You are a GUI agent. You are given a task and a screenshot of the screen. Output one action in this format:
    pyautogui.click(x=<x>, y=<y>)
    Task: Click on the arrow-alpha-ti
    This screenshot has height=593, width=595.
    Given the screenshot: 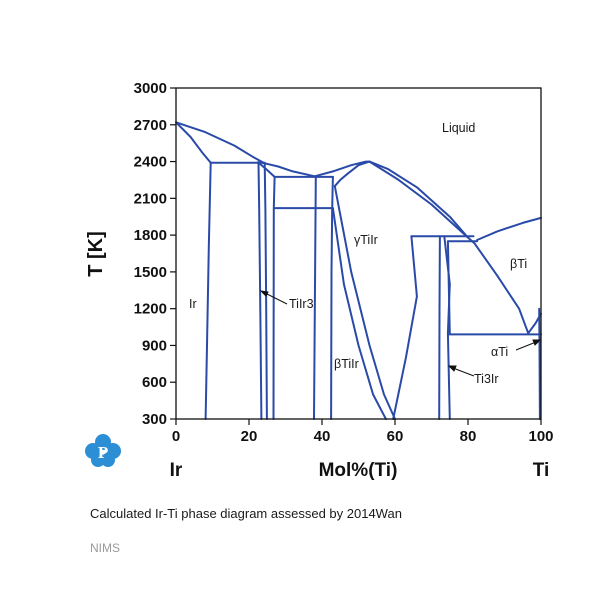 What is the action you would take?
    pyautogui.click(x=526, y=346)
    